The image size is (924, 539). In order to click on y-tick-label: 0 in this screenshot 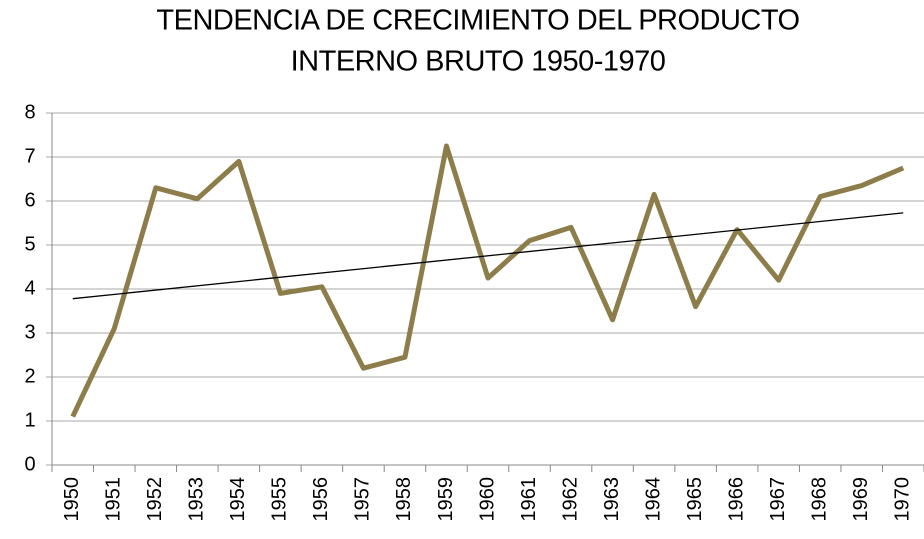, I will do `click(29, 464)`.